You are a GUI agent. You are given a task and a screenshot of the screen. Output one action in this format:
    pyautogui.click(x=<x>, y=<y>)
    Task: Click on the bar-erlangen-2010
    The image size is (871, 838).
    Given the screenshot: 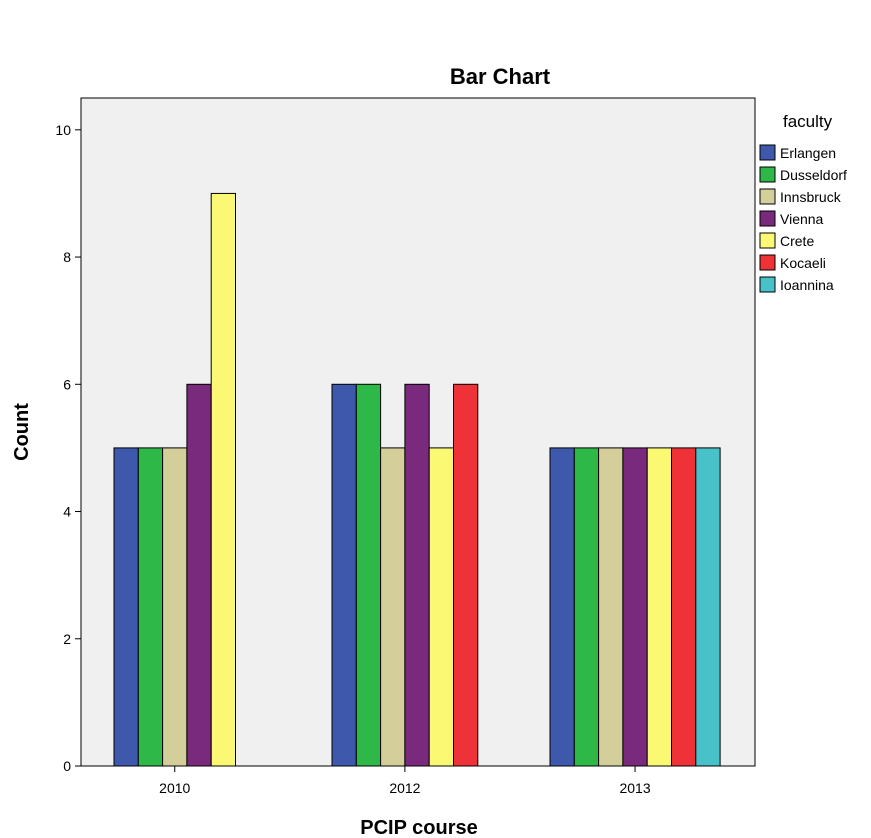 What is the action you would take?
    pyautogui.click(x=126, y=607)
    